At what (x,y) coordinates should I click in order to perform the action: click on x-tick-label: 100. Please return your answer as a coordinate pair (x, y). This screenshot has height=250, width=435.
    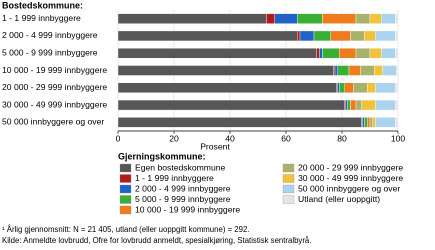
    Looking at the image, I should click on (398, 138).